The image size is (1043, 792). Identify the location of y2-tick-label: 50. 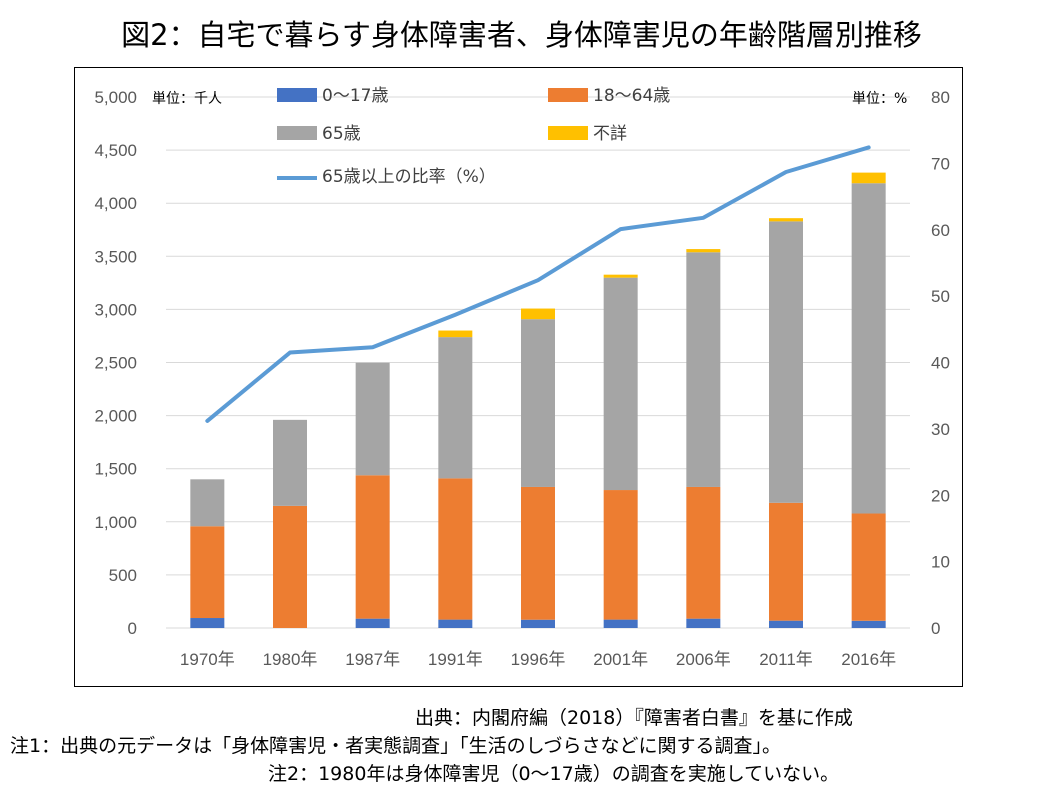
(940, 296).